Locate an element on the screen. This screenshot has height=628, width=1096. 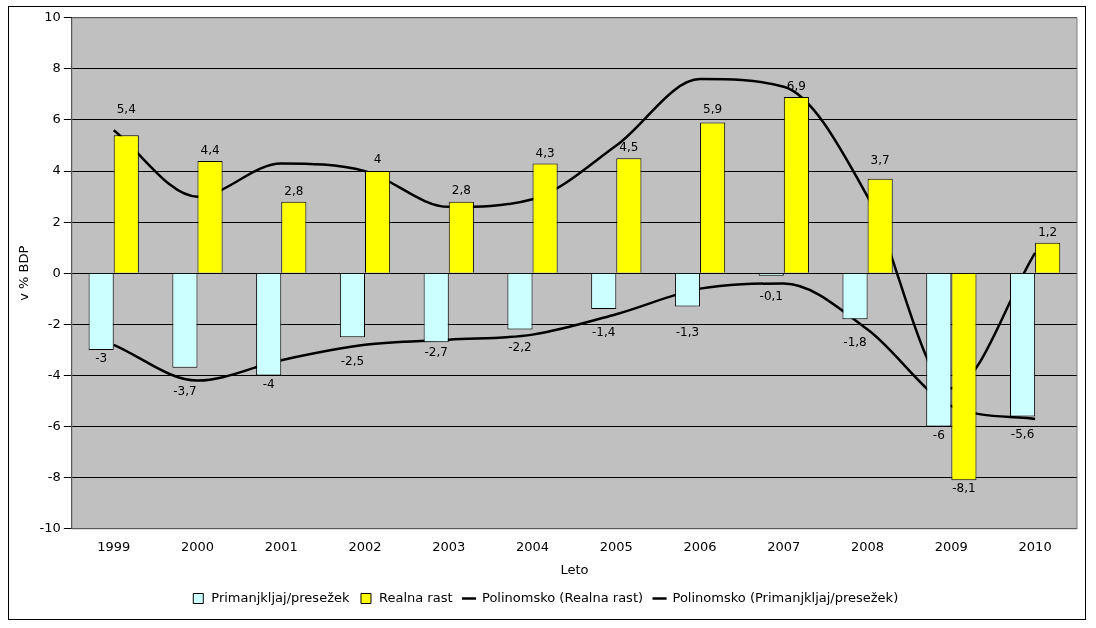
y-tick-label: -2 is located at coordinates (54, 323).